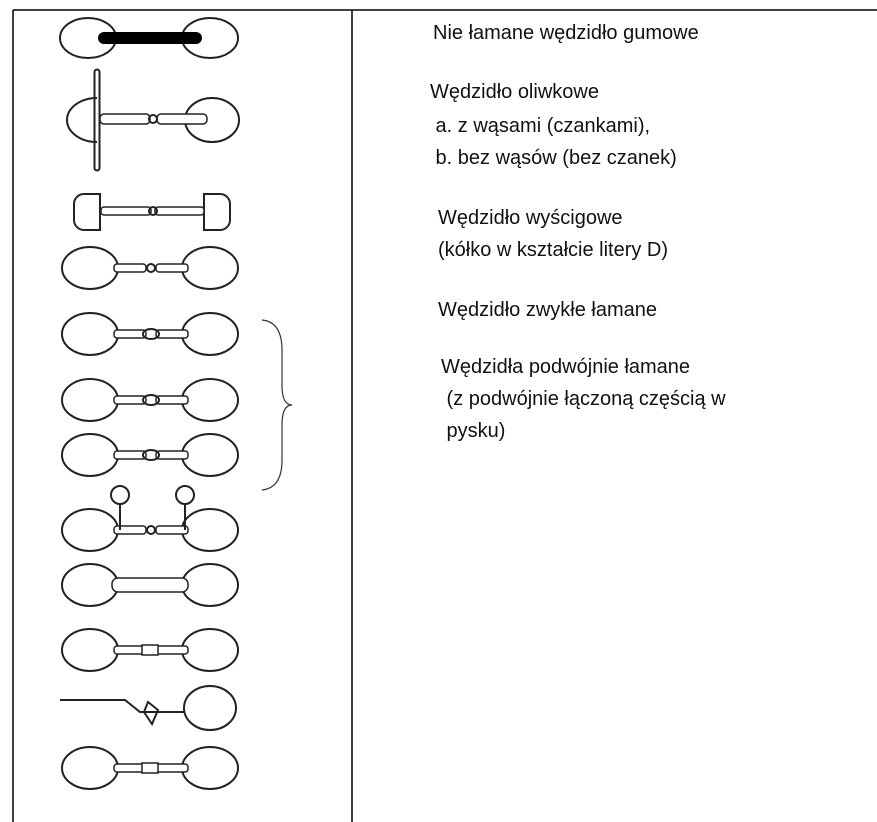 The image size is (877, 822). What do you see at coordinates (583, 399) in the screenshot?
I see `description-line: (z podwójnie łączoną częścią w` at bounding box center [583, 399].